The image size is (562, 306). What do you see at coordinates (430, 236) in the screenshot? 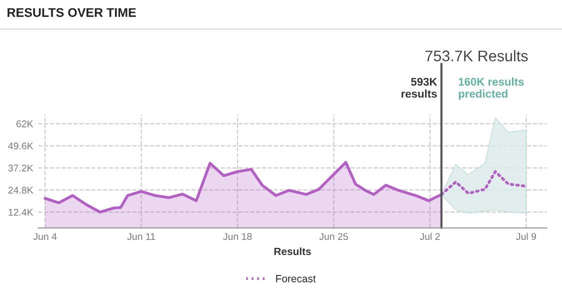
I see `x-tick-label: Jul 2` at bounding box center [430, 236].